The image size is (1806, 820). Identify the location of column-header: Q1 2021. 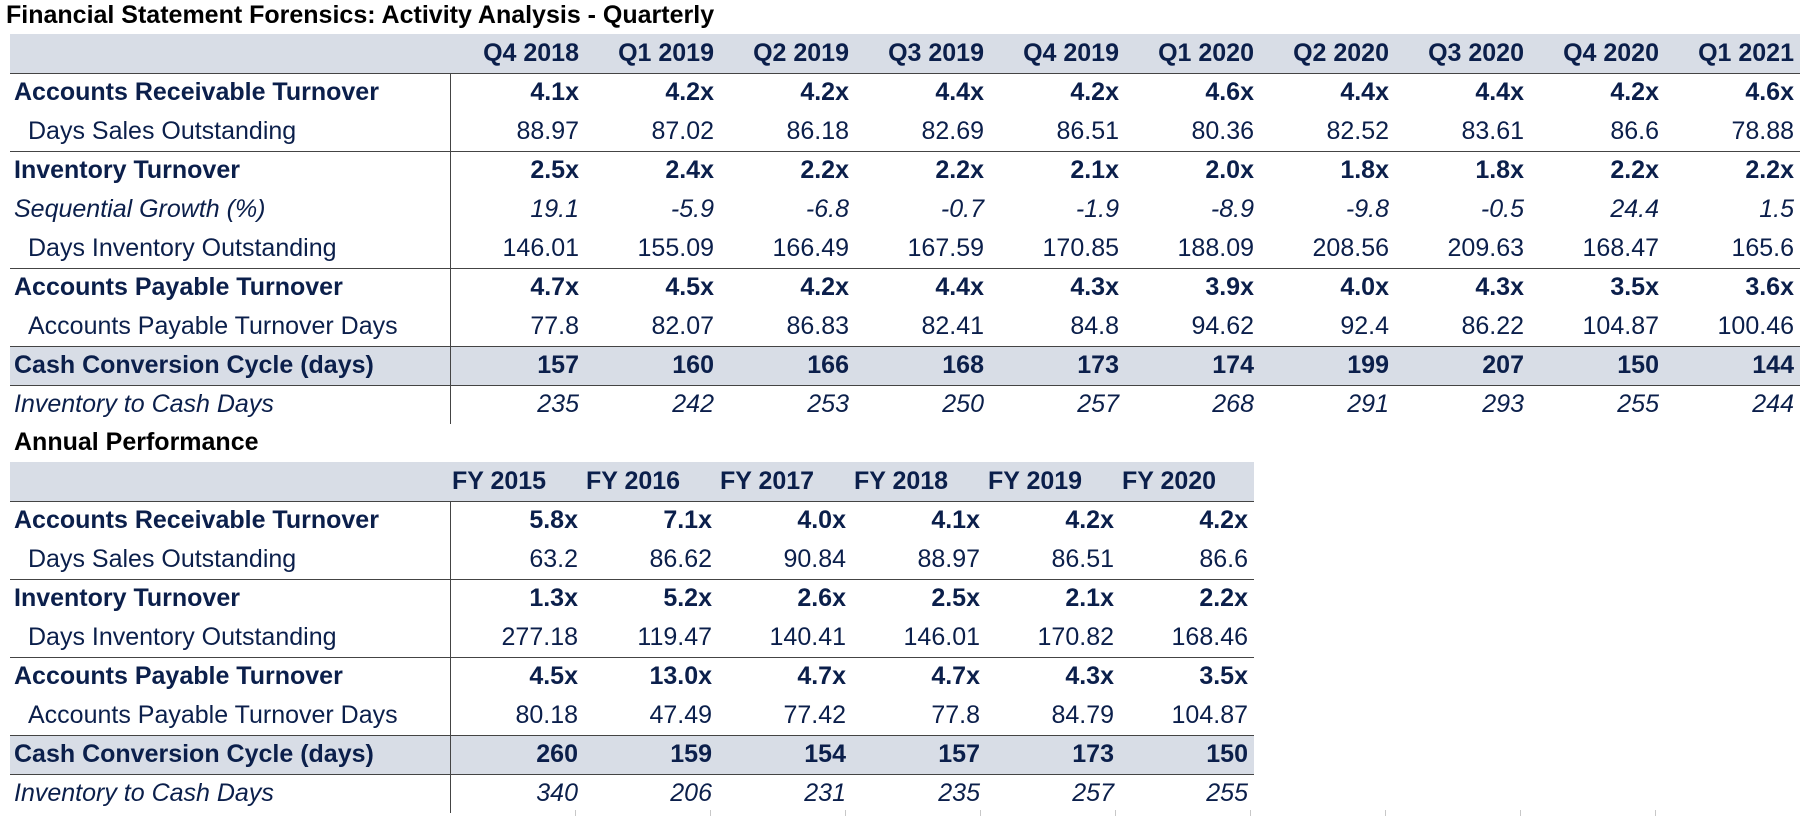
(1732, 53).